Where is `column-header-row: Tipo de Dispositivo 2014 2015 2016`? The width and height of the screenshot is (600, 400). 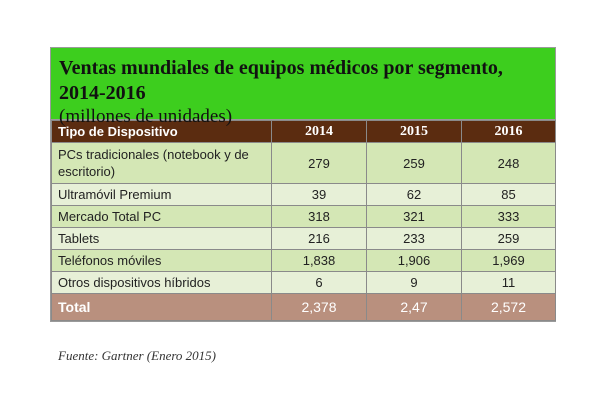 column-header-row: Tipo de Dispositivo 2014 2015 2016 is located at coordinates (303, 131).